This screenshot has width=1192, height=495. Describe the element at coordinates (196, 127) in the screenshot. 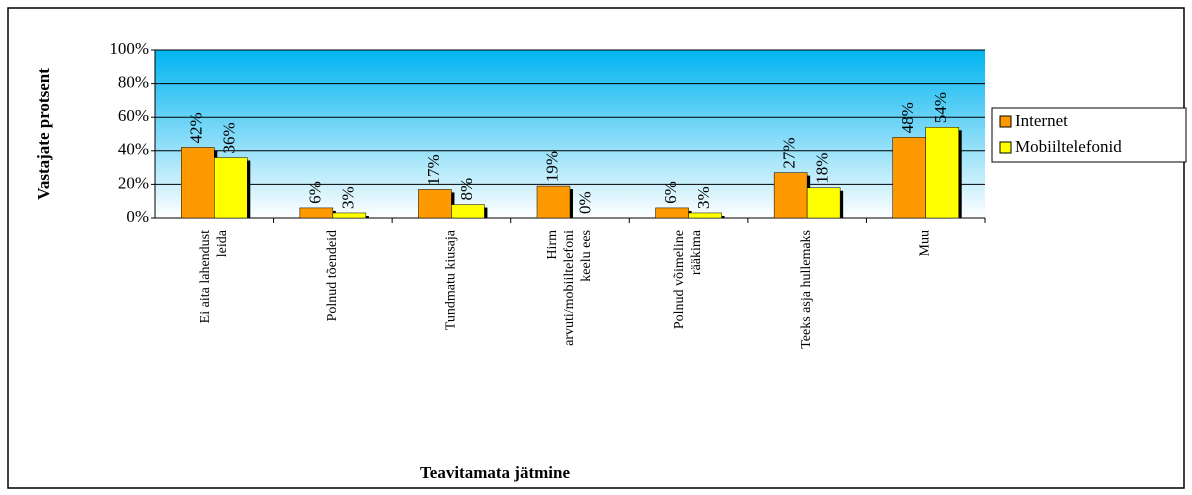

I see `value-label: 42%` at that location.